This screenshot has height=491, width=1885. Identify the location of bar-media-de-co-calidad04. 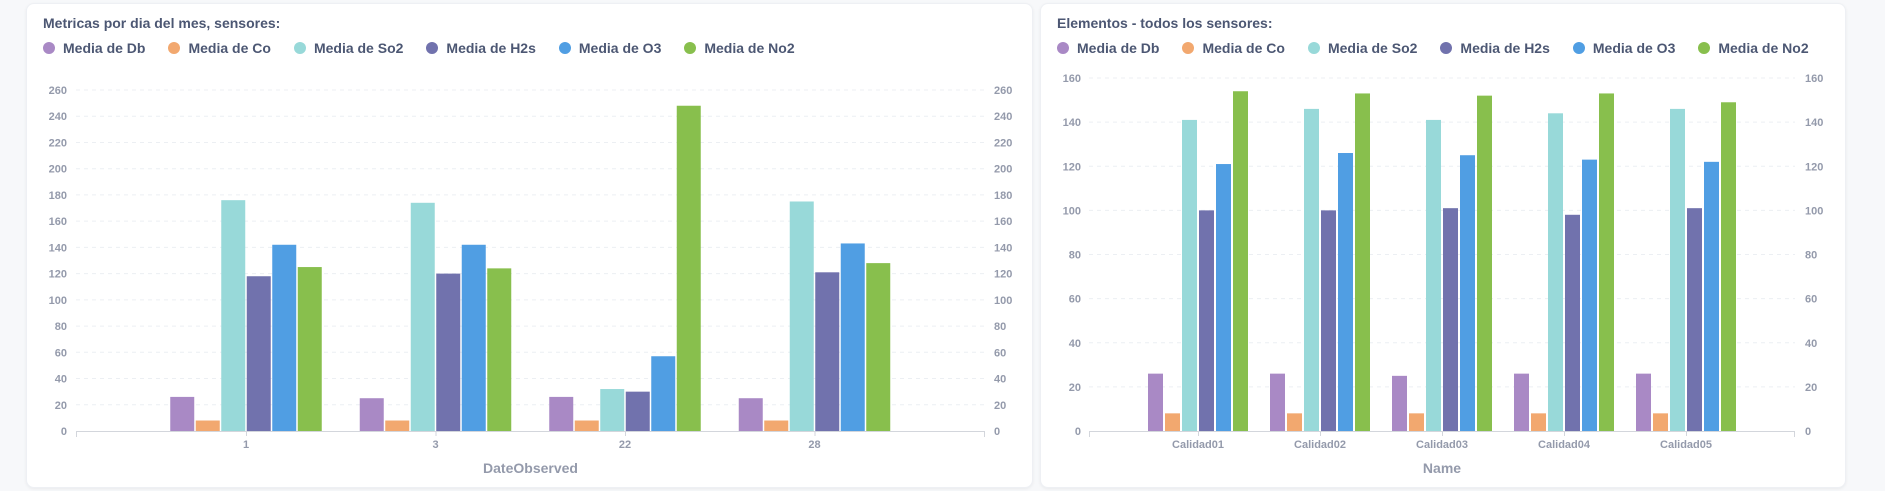
(1538, 422).